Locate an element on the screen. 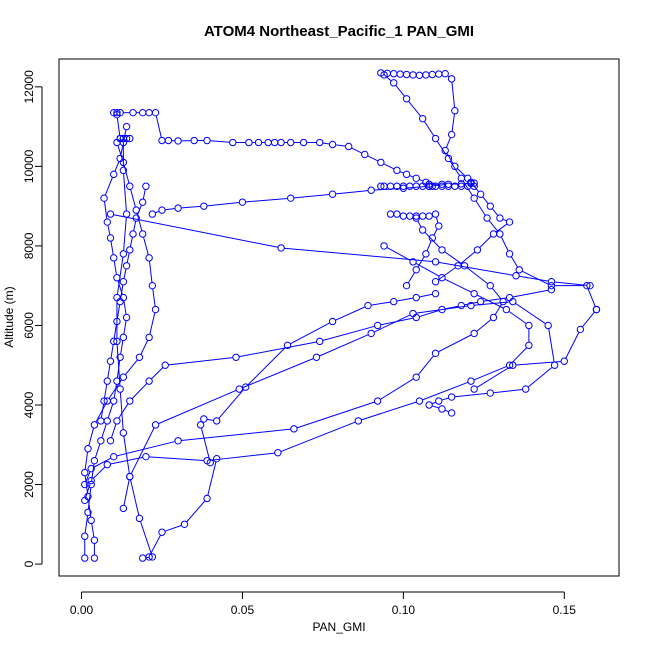  x-tick-label: 0.15 is located at coordinates (565, 610).